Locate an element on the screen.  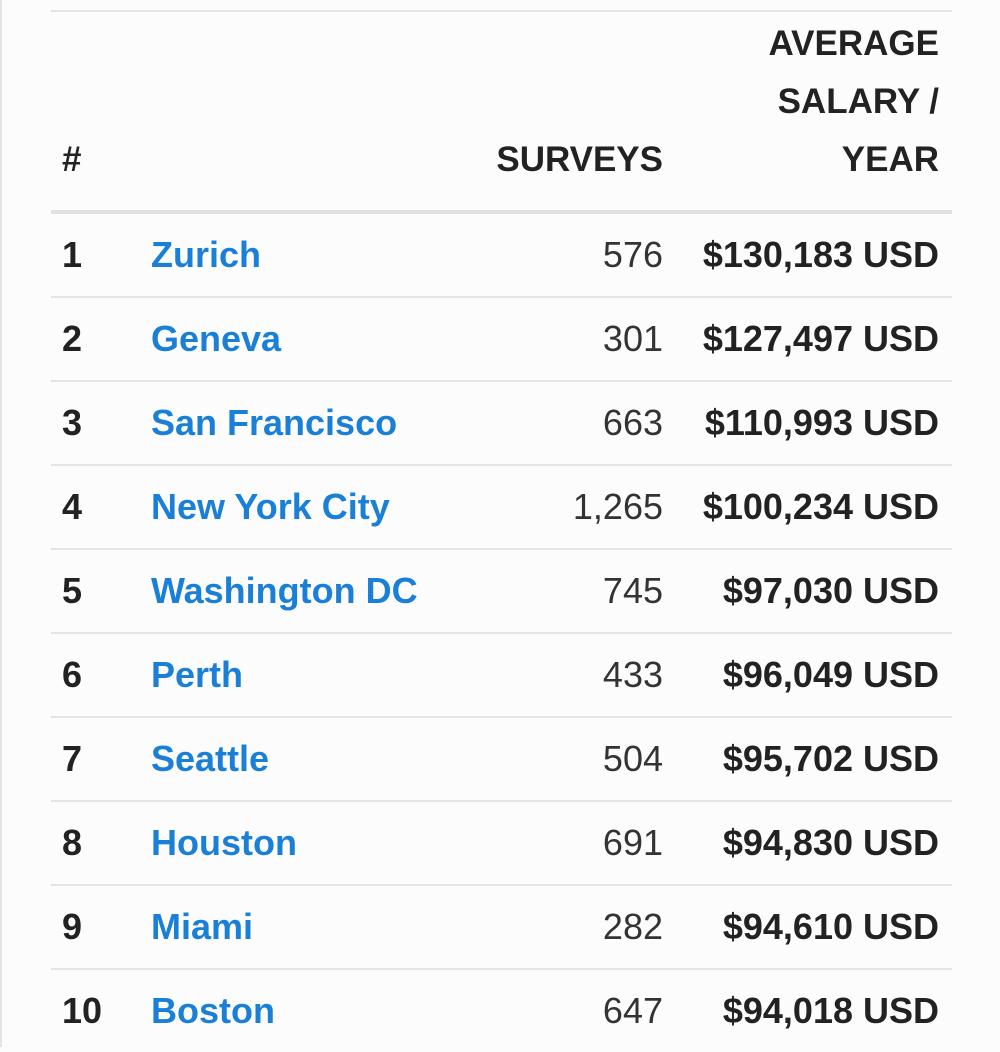
city-link-geneva: Geneva is located at coordinates (216, 338).